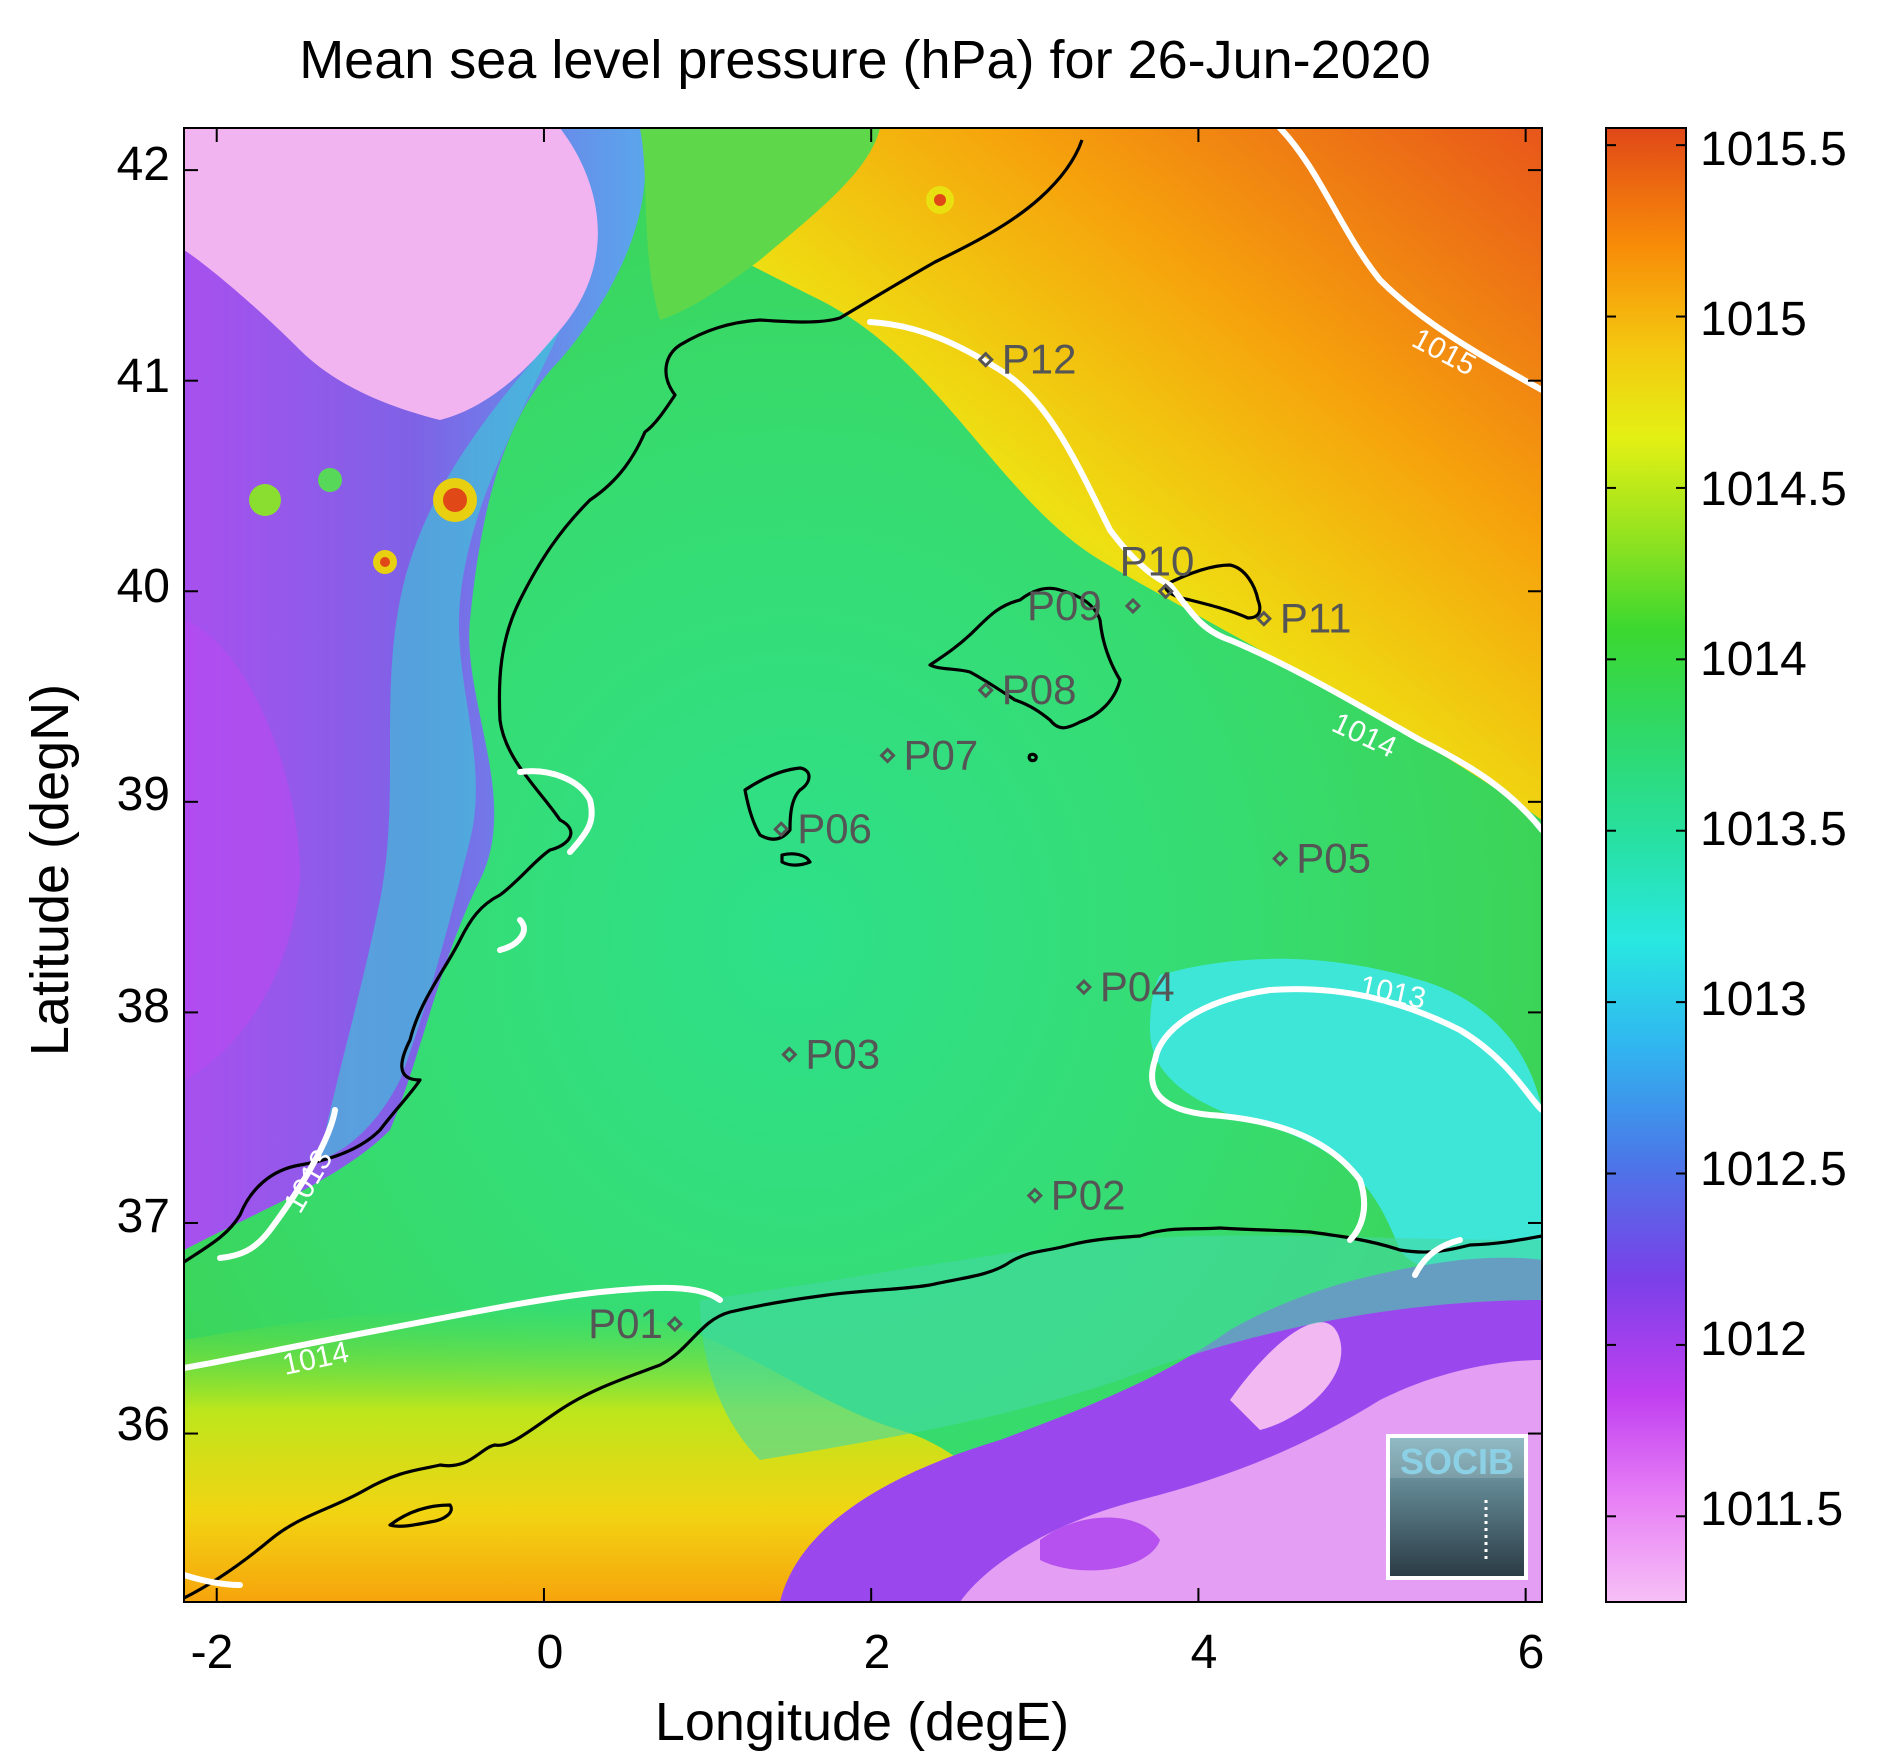 The width and height of the screenshot is (1904, 1758). Describe the element at coordinates (1039, 359) in the screenshot. I see `station-label: P12` at that location.